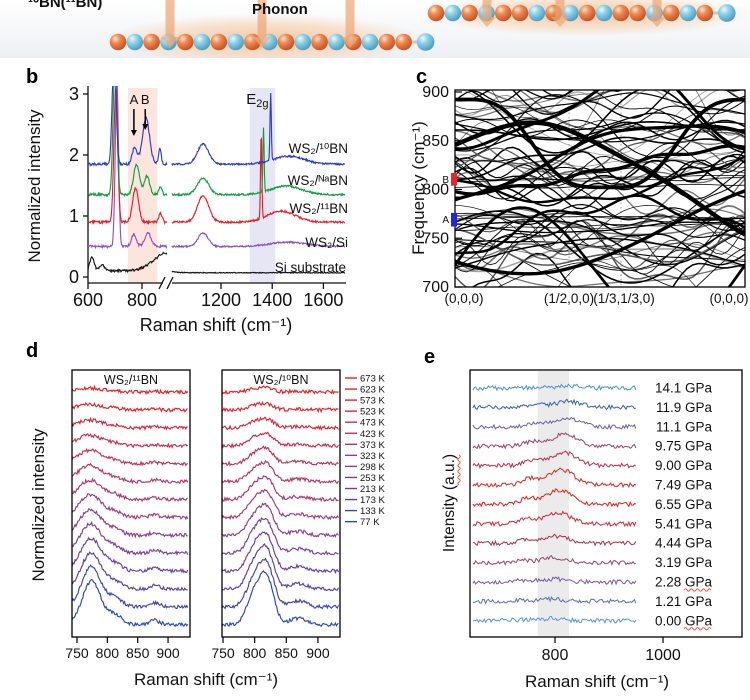  I want to click on x-axis-label: Raman shift (cm⁻¹), so click(597, 681).